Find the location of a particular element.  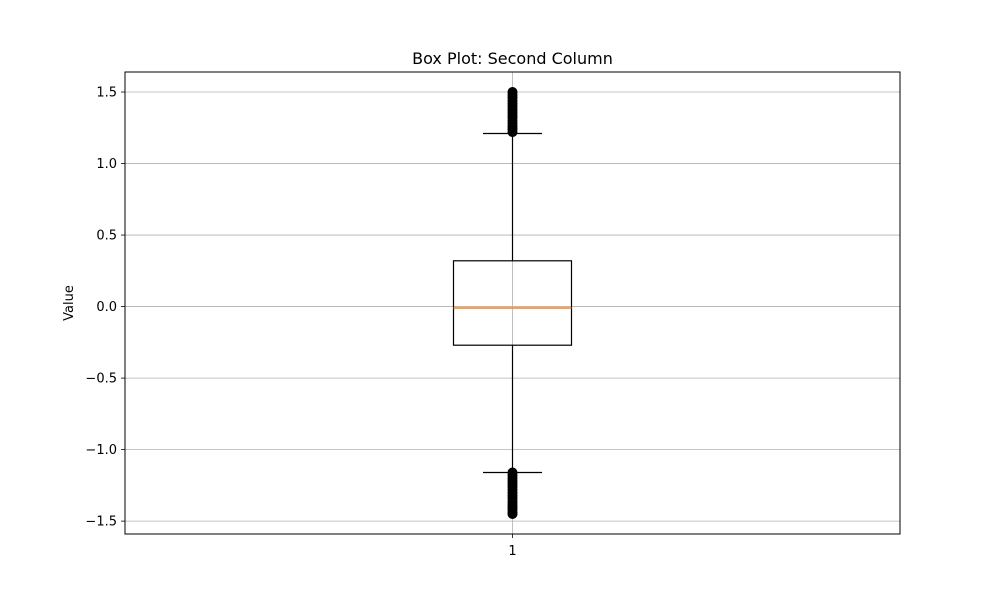

outlier-point-low is located at coordinates (512, 513).